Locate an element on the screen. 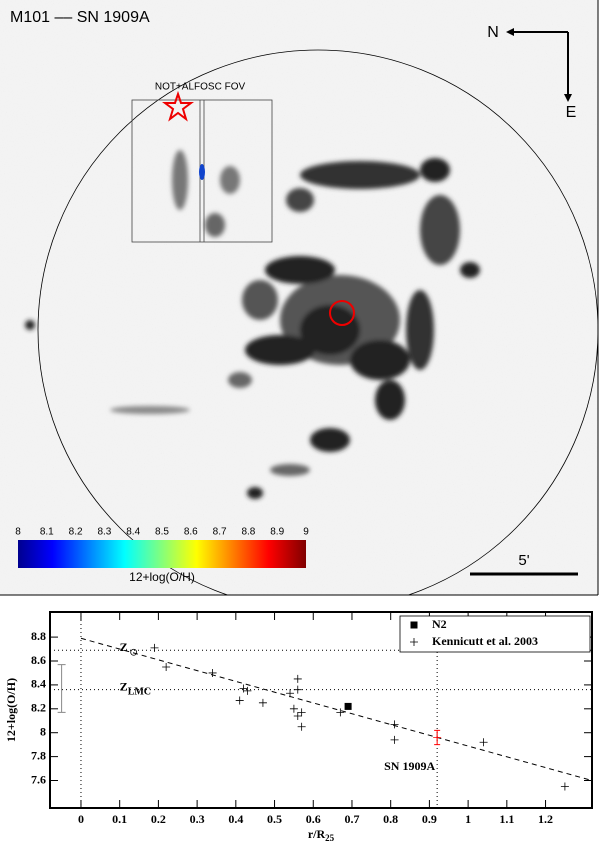 This screenshot has width=600, height=842. compass-n: N is located at coordinates (493, 32).